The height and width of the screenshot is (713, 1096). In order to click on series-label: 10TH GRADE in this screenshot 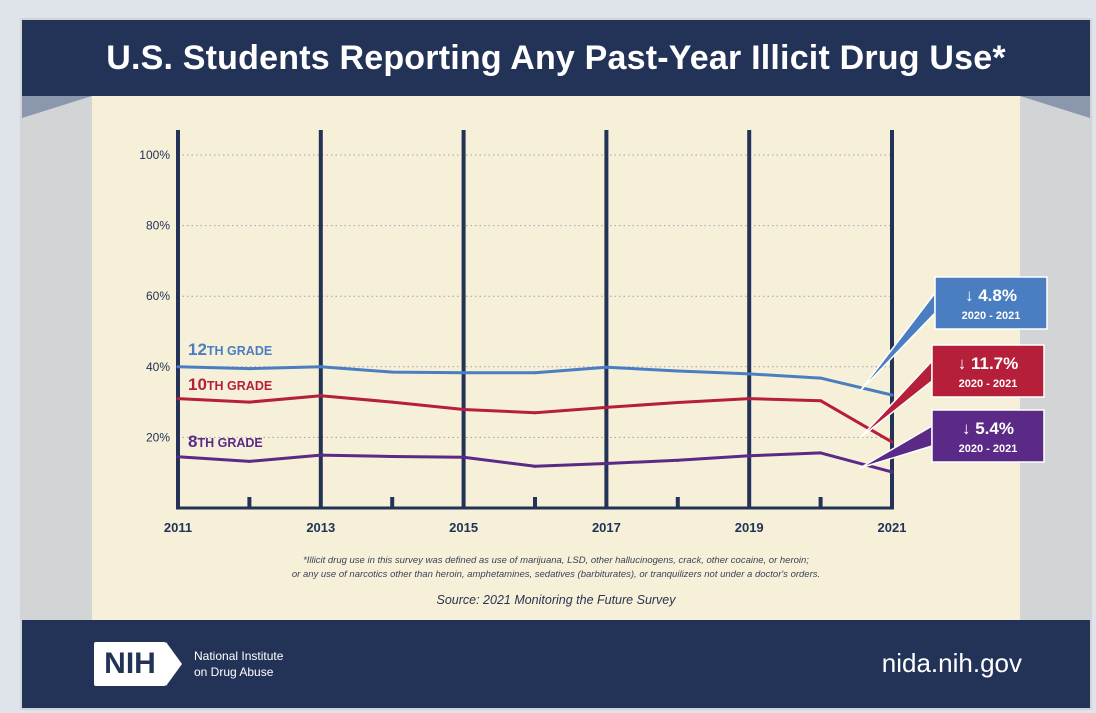, I will do `click(230, 384)`.